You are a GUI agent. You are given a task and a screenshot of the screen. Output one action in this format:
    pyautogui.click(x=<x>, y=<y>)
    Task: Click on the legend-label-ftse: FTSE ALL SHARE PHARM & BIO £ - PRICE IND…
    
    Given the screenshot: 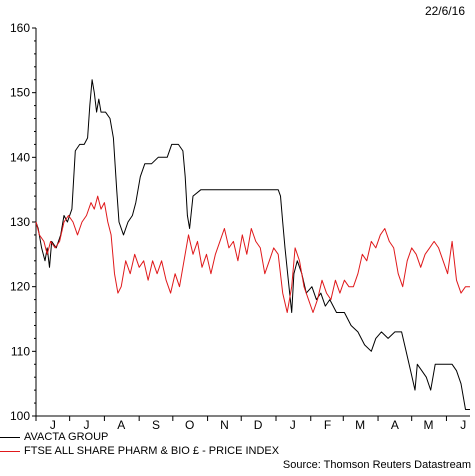 What is the action you would take?
    pyautogui.click(x=152, y=451)
    